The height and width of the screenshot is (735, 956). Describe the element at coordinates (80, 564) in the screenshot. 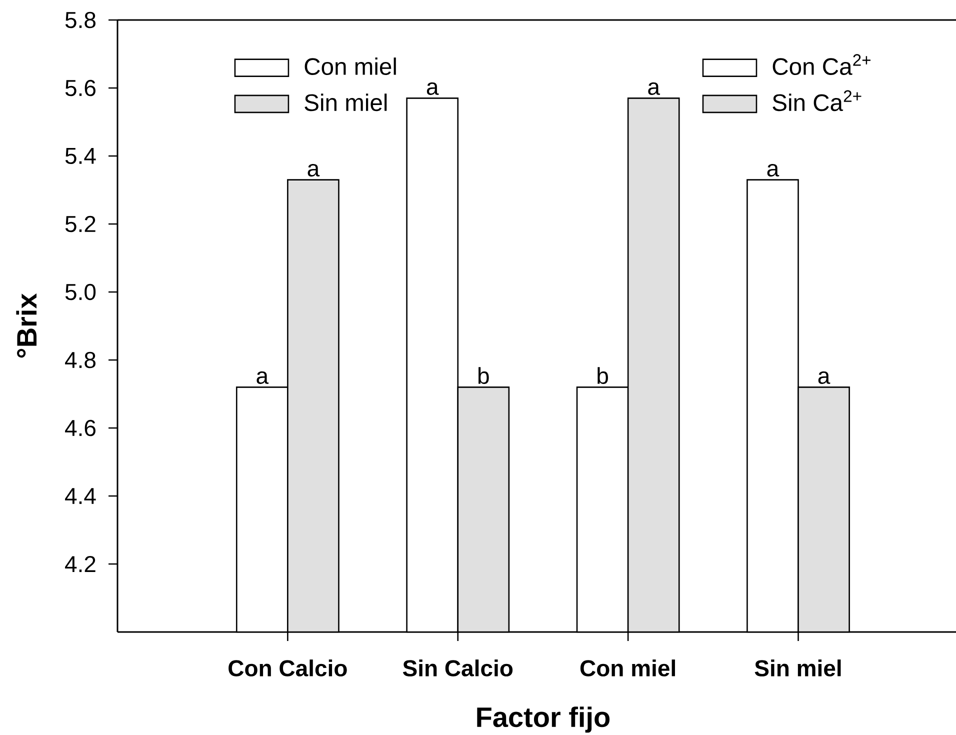

I see `y-tick-label: 4.2` at that location.